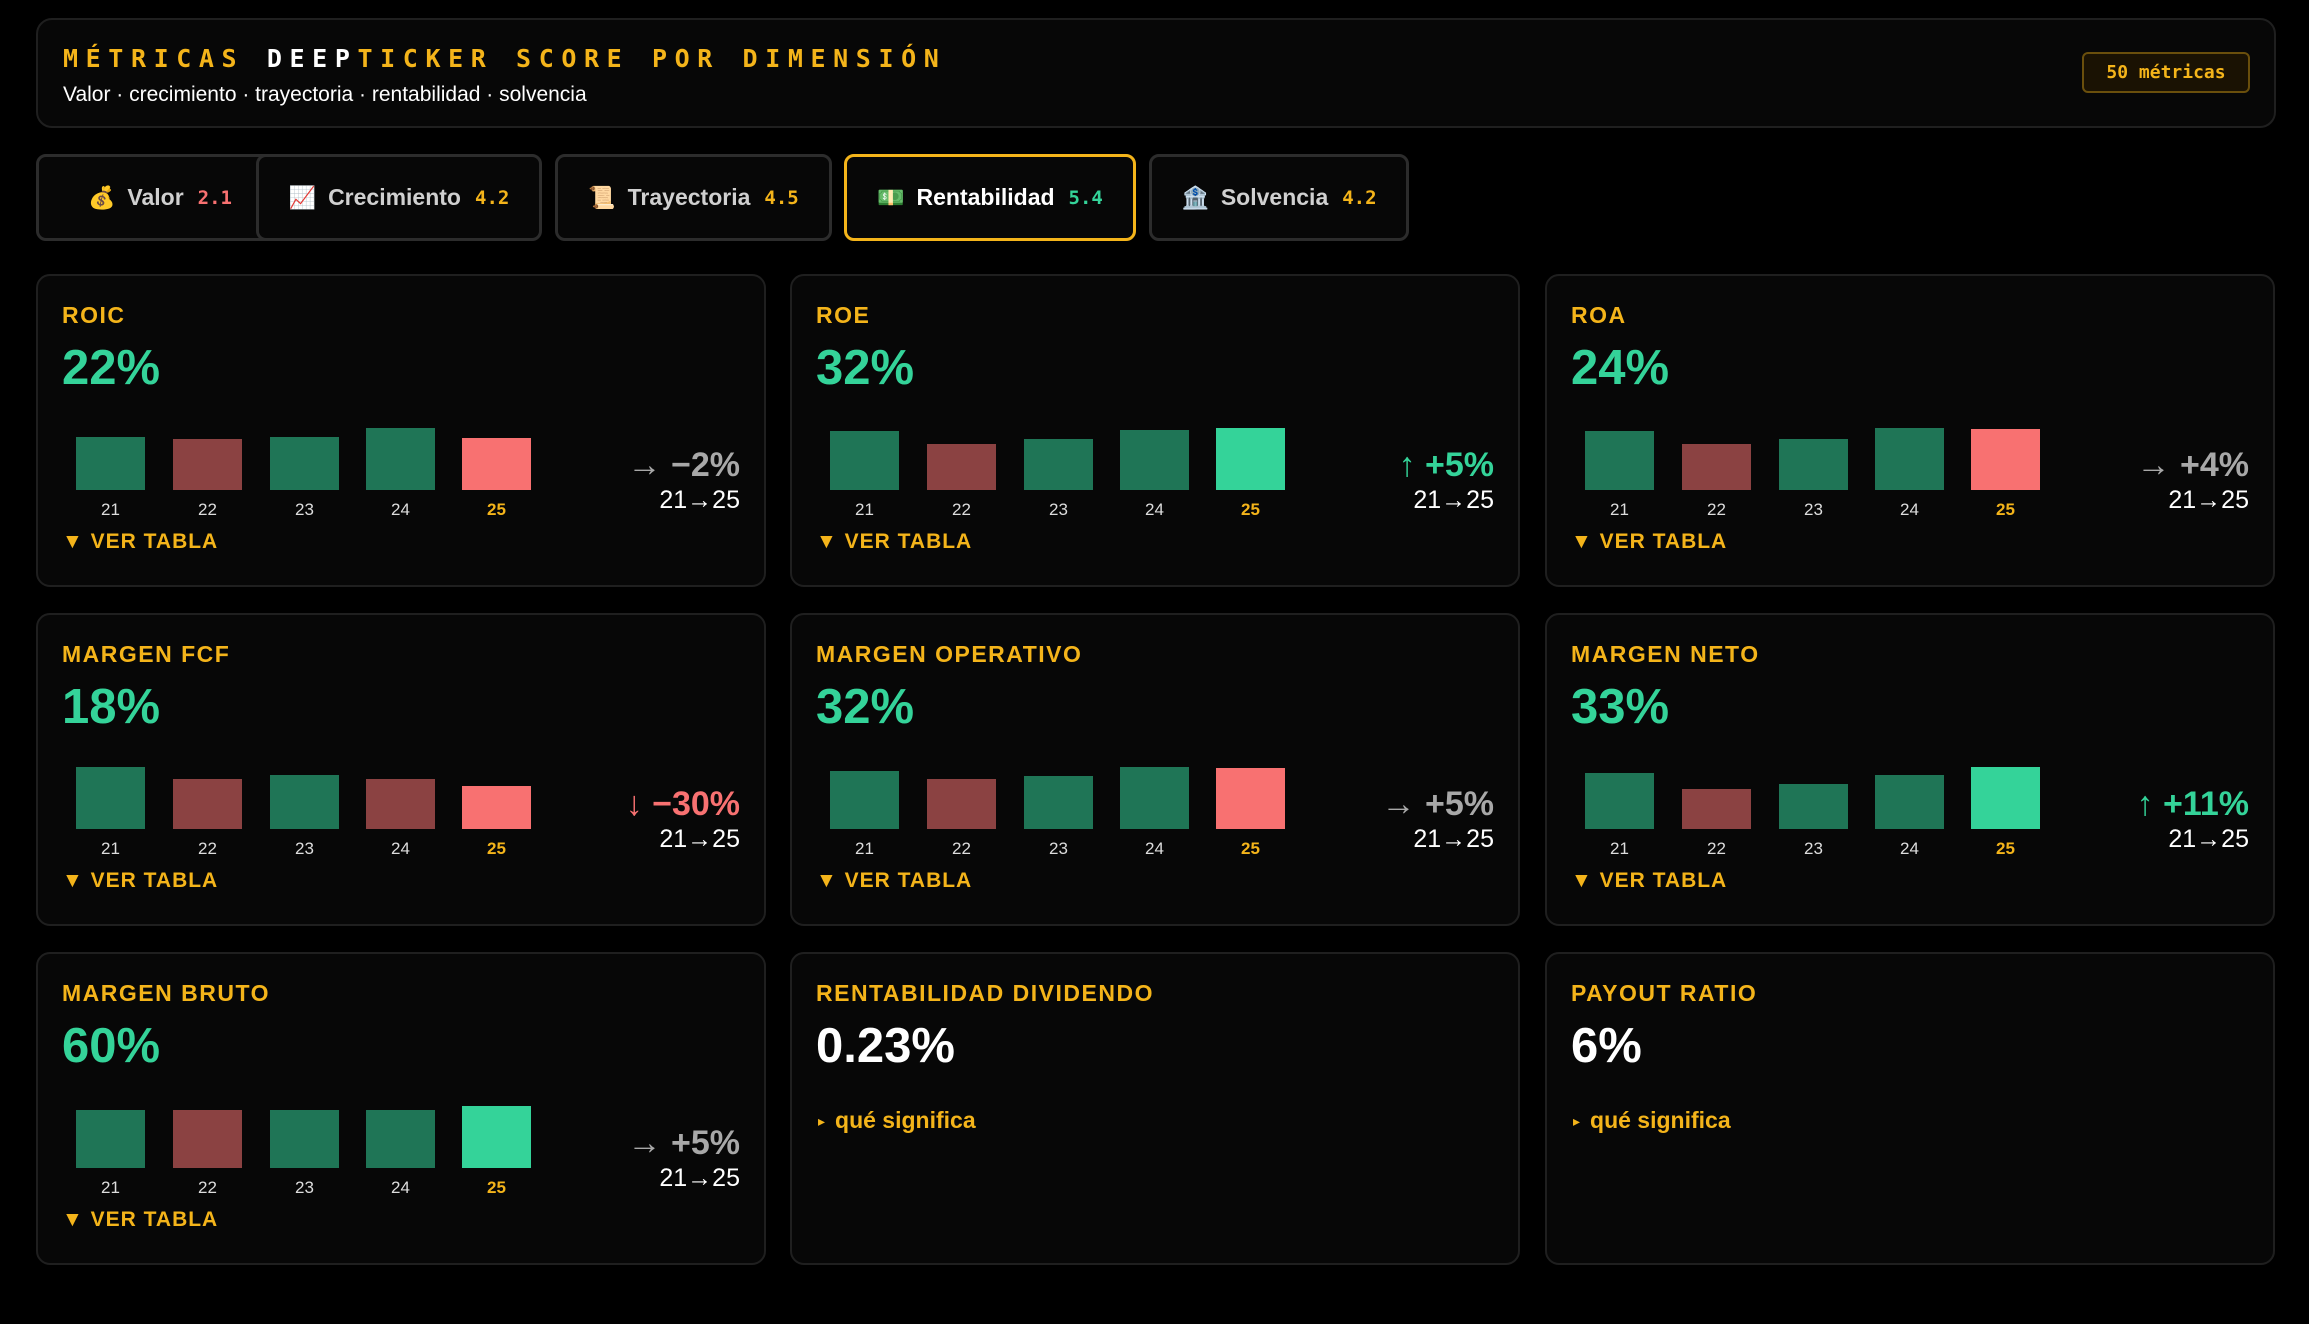 Image resolution: width=2309 pixels, height=1324 pixels. What do you see at coordinates (1274, 197) in the screenshot?
I see `tab-label: Solvencia` at bounding box center [1274, 197].